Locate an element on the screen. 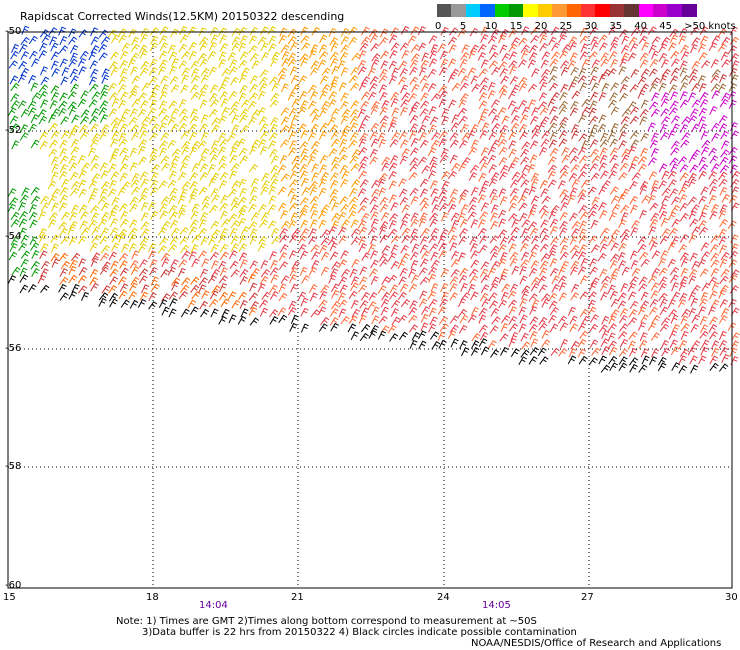  legend-label: 35 is located at coordinates (616, 26).